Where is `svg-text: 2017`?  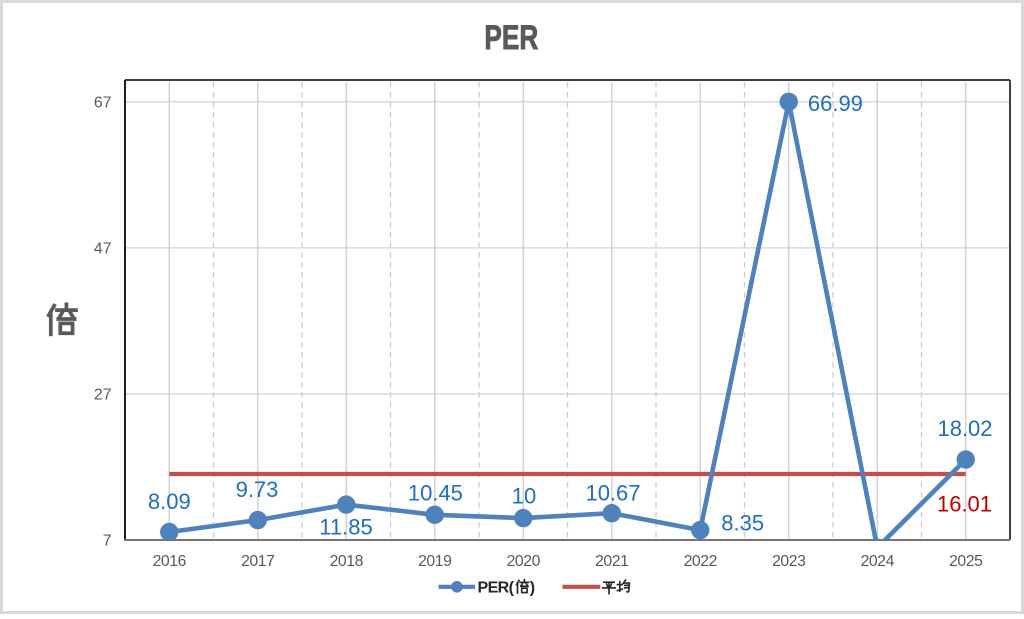 svg-text: 2017 is located at coordinates (257, 561).